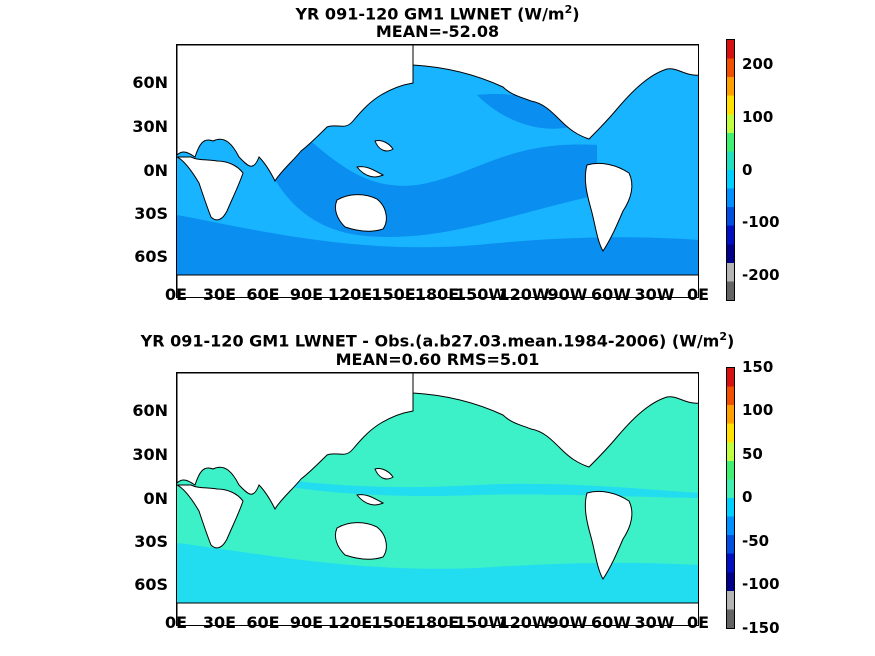  Describe the element at coordinates (730, 170) in the screenshot. I see `panel-1-colorbar` at that location.